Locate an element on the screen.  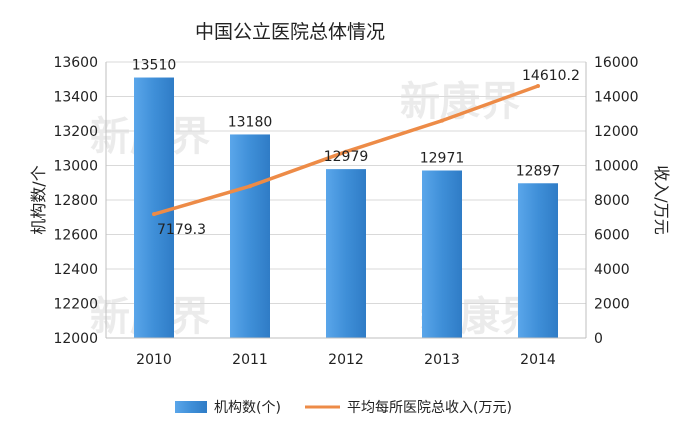
chart-title: 中国公立医院总体情况 is located at coordinates (290, 32).